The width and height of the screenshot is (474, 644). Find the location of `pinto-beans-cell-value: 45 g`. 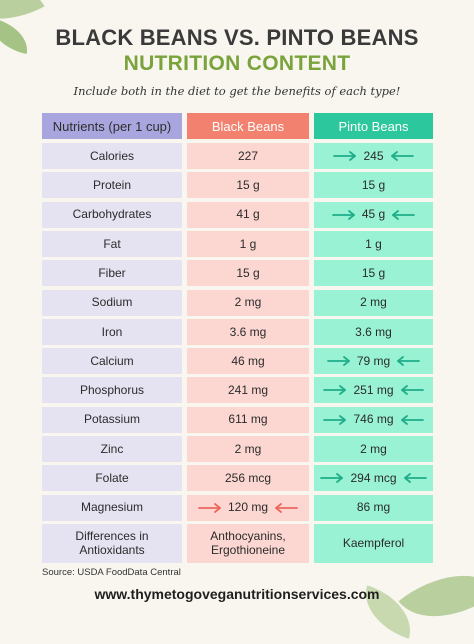

pinto-beans-cell-value: 45 g is located at coordinates (373, 214).